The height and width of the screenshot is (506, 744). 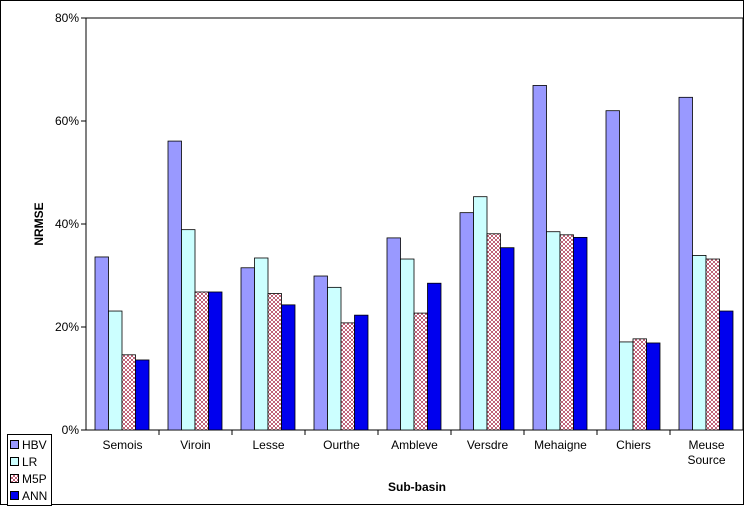 What do you see at coordinates (699, 343) in the screenshot?
I see `bar-lr-meuse-source` at bounding box center [699, 343].